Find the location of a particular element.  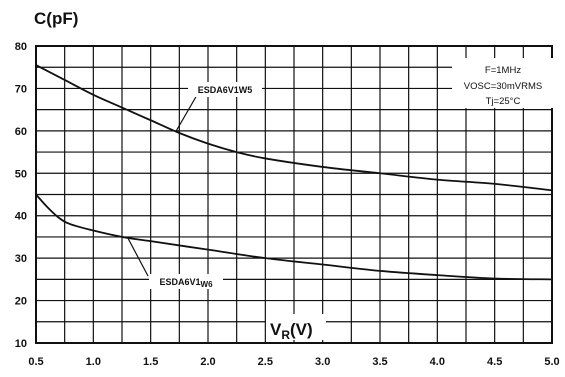

conditions-box-bg is located at coordinates (503, 83).